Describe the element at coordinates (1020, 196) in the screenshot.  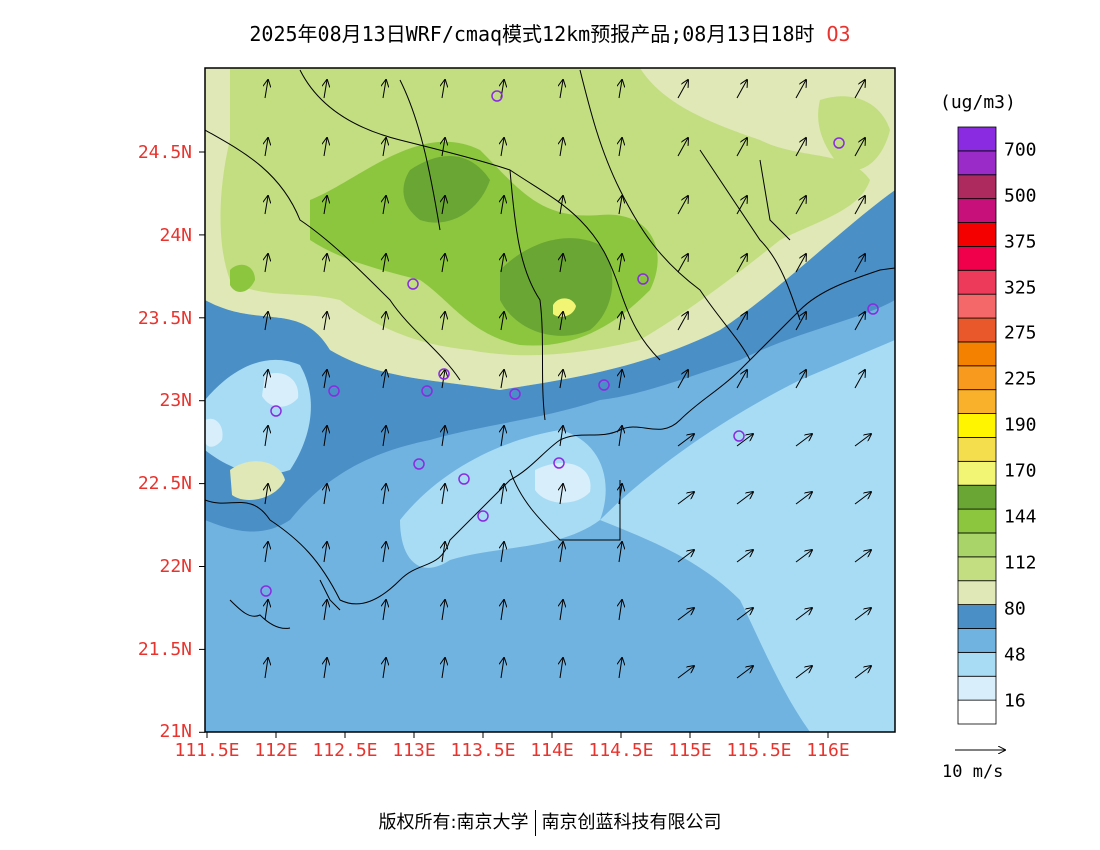
I see `colorbar-label: 500` at that location.